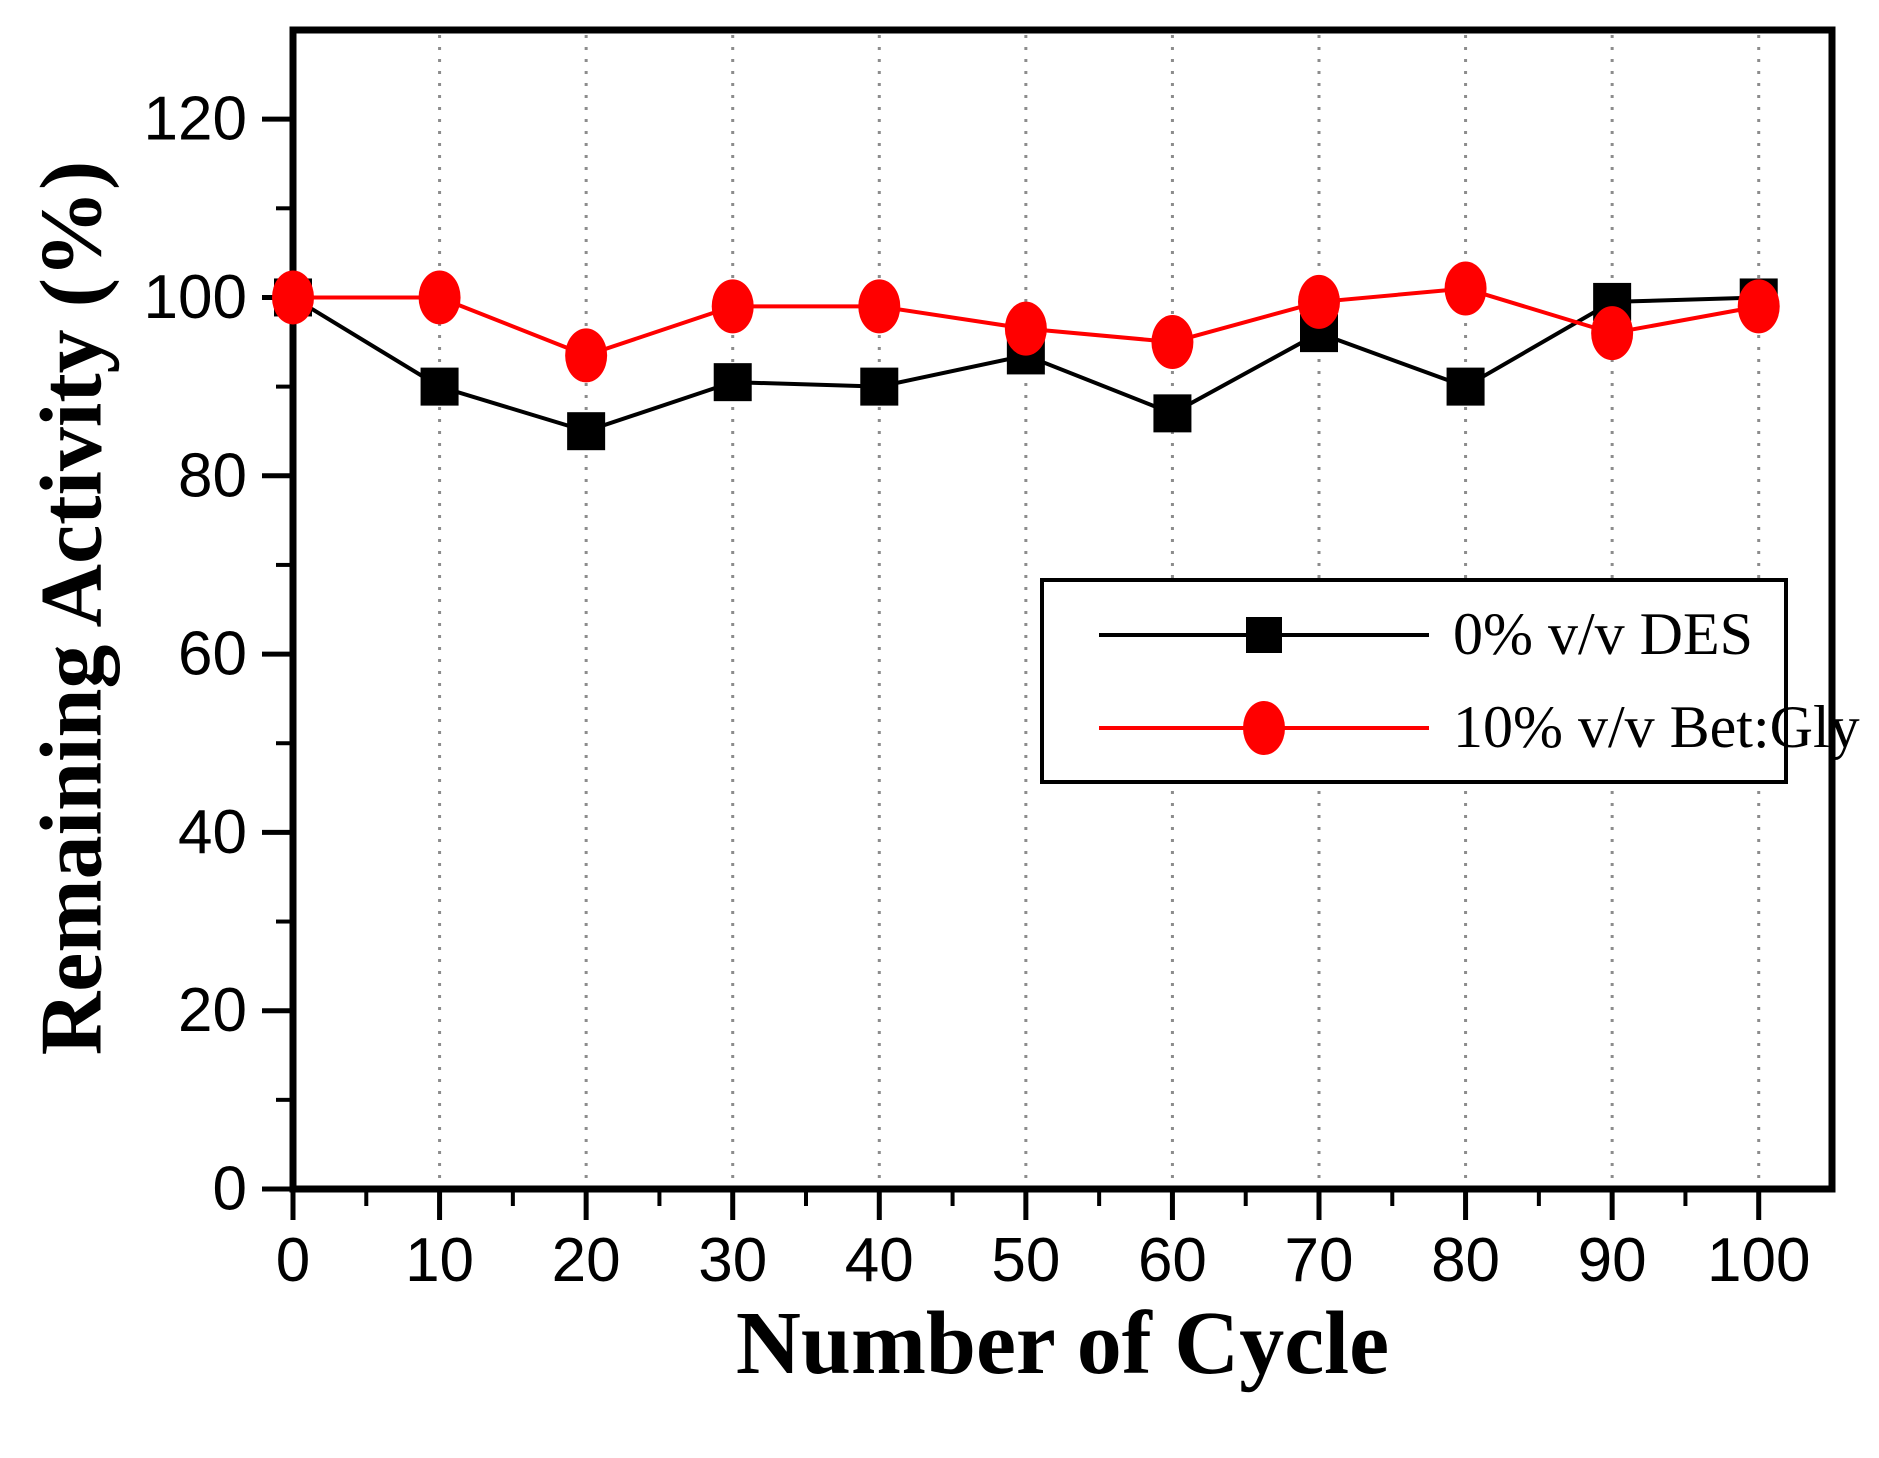 The width and height of the screenshot is (1879, 1458). I want to click on y-tick-label: 0, so click(230, 1189).